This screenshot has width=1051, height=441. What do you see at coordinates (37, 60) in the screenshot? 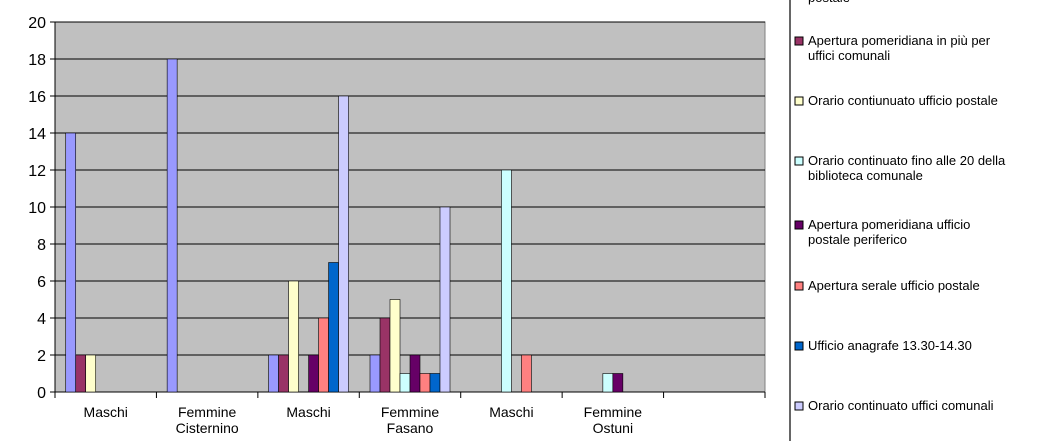
I see `y-tick-label: 18` at bounding box center [37, 60].